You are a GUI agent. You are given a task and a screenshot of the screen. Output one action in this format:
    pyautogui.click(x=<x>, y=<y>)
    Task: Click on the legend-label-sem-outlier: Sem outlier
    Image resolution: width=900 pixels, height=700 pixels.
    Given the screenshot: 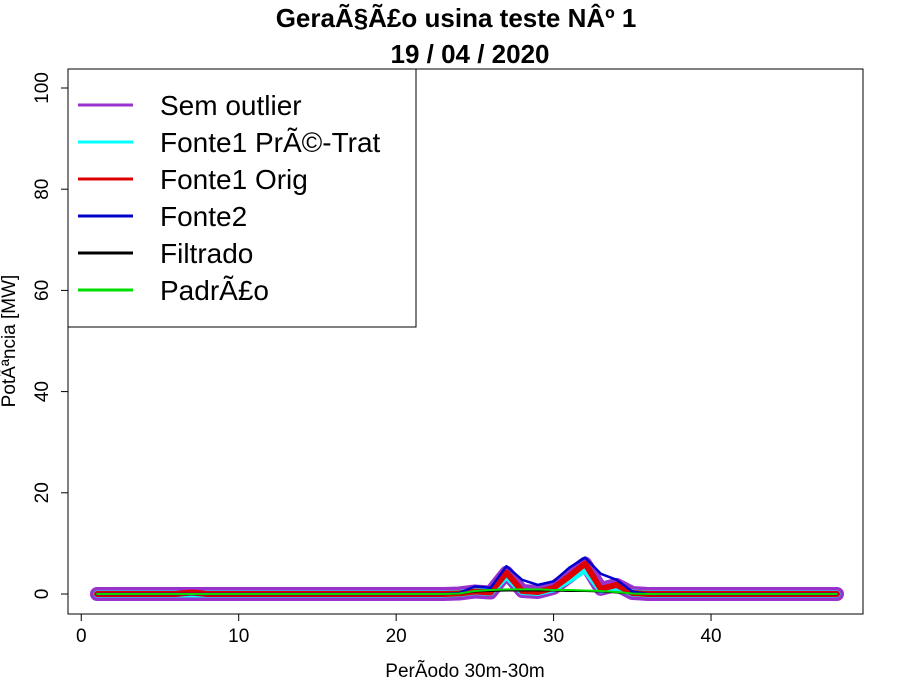 What is the action you would take?
    pyautogui.click(x=231, y=105)
    